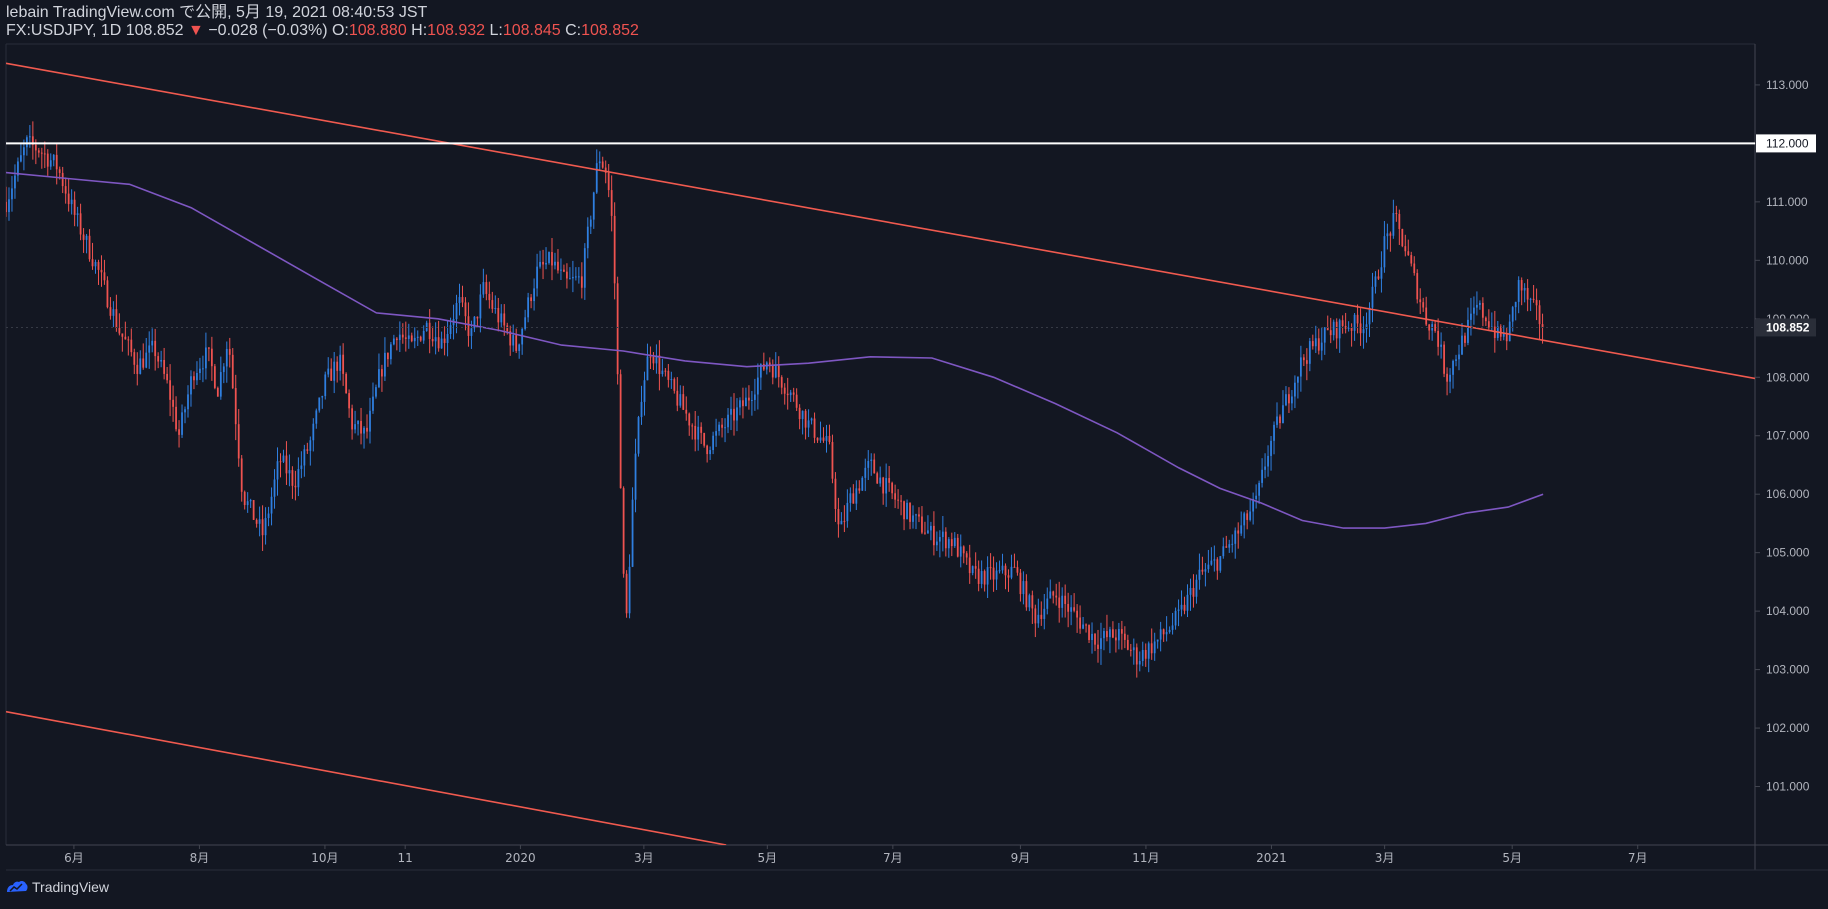  Describe the element at coordinates (377, 30) in the screenshot. I see `open-value: 108.880` at that location.